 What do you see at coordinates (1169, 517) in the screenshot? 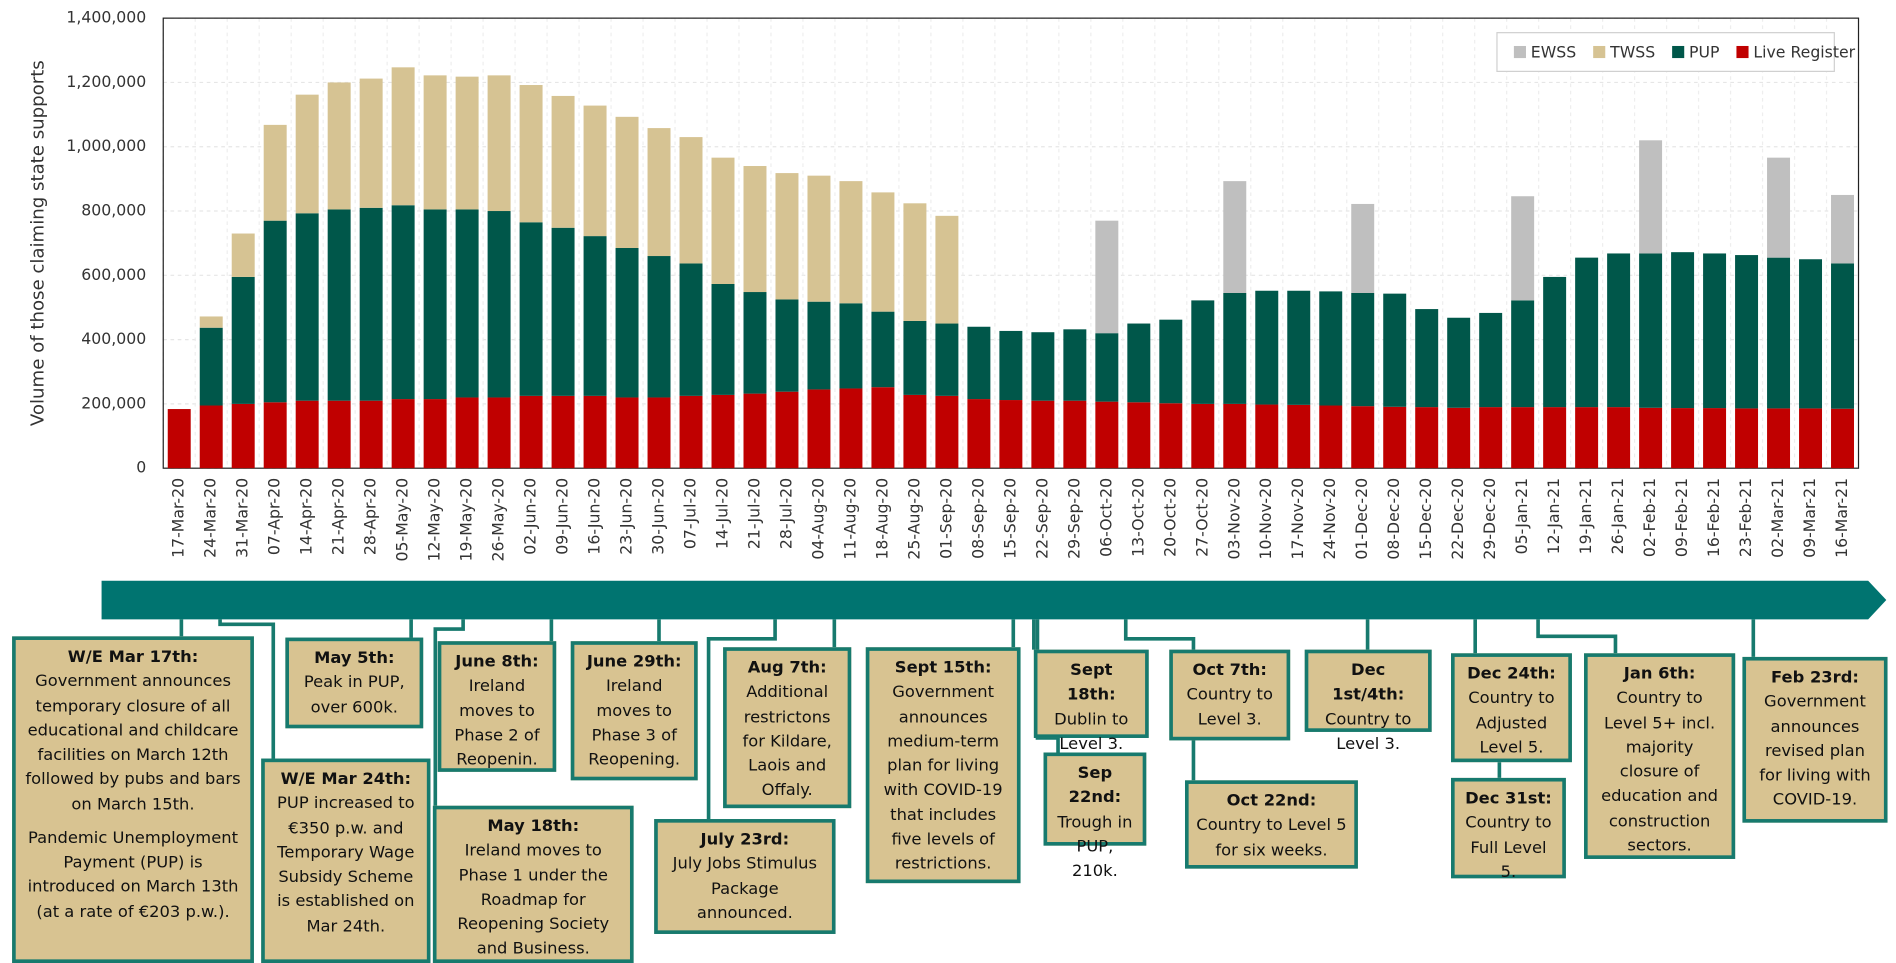
I see `x-tick-label: 20-Oct-20` at bounding box center [1169, 517].